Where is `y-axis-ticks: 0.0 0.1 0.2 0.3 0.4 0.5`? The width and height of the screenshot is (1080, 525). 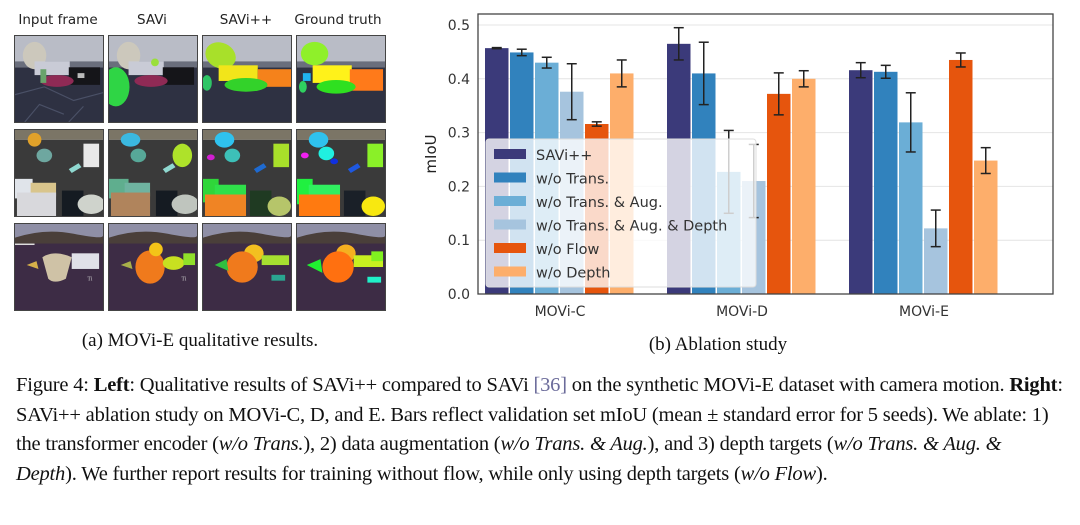 y-axis-ticks: 0.0 0.1 0.2 0.3 0.4 0.5 is located at coordinates (459, 160).